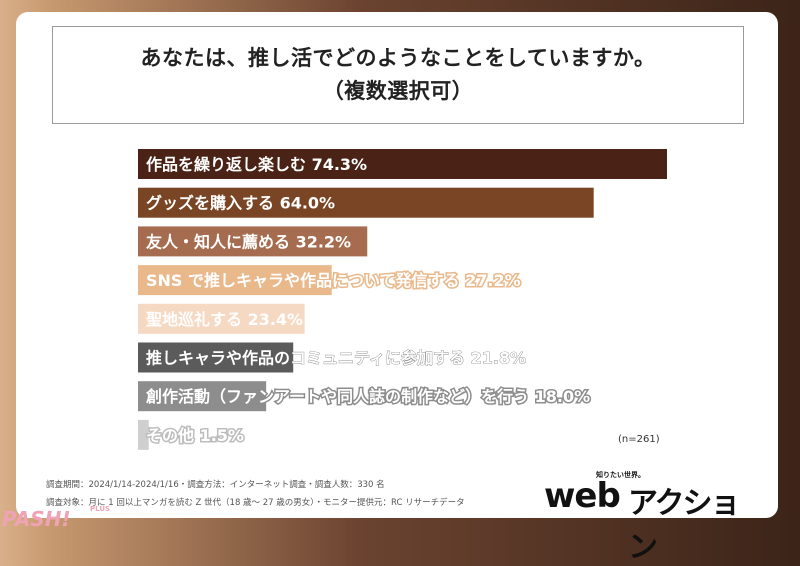 The image size is (800, 566). What do you see at coordinates (684, 525) in the screenshot?
I see `logo-action: アクション` at bounding box center [684, 525].